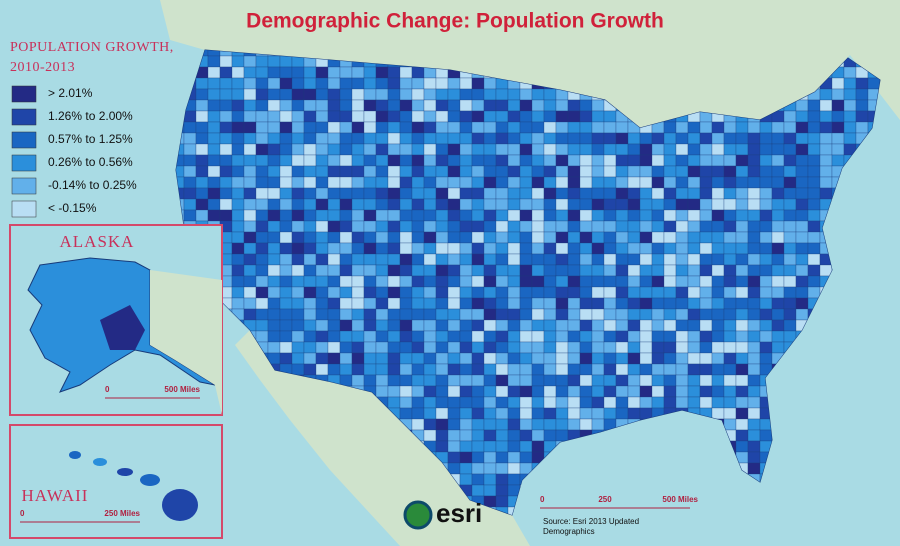  What do you see at coordinates (22, 513) in the screenshot?
I see `scale-label: 0` at bounding box center [22, 513].